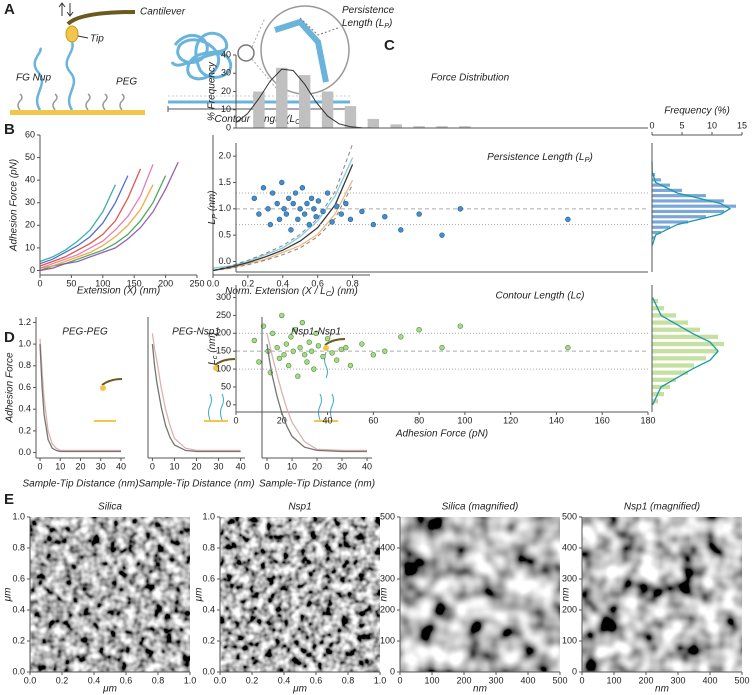 The height and width of the screenshot is (695, 754). What do you see at coordinates (24, 452) in the screenshot?
I see `y-tick-label: 0.0` at bounding box center [24, 452].